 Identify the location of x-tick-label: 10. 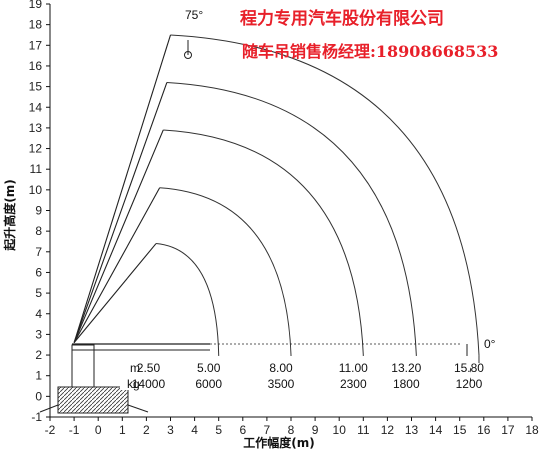
(340, 430).